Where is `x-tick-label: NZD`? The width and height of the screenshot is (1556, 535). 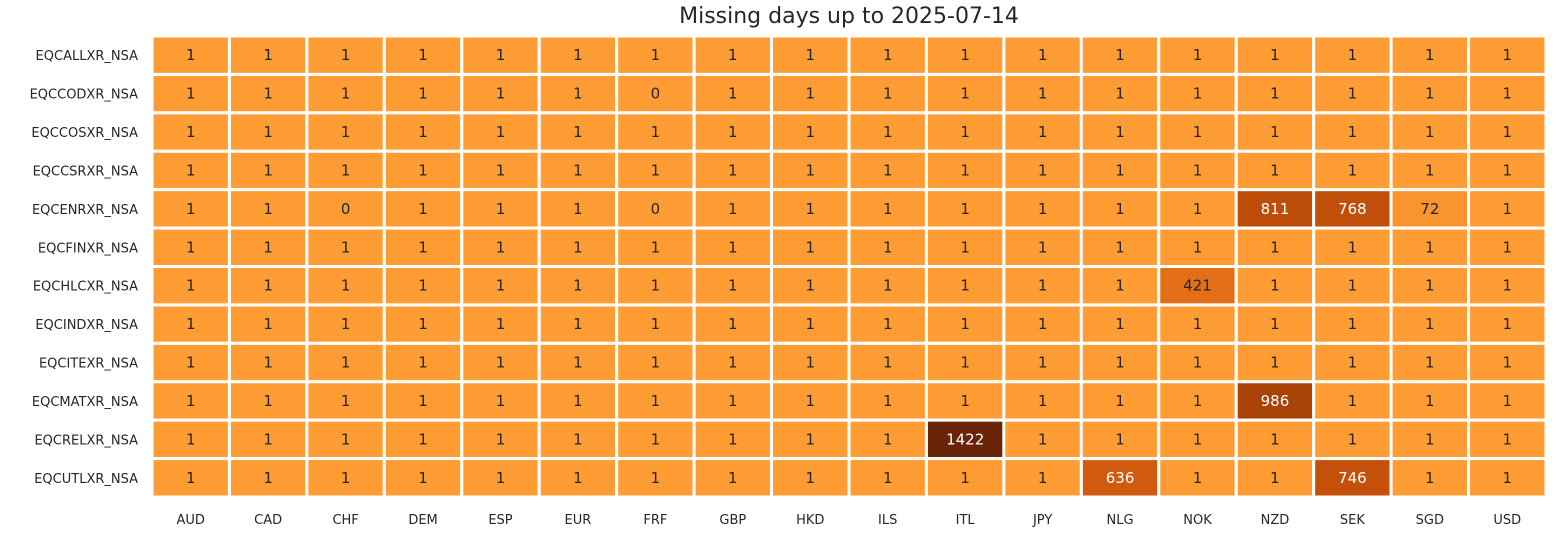
x-tick-label: NZD is located at coordinates (1275, 520).